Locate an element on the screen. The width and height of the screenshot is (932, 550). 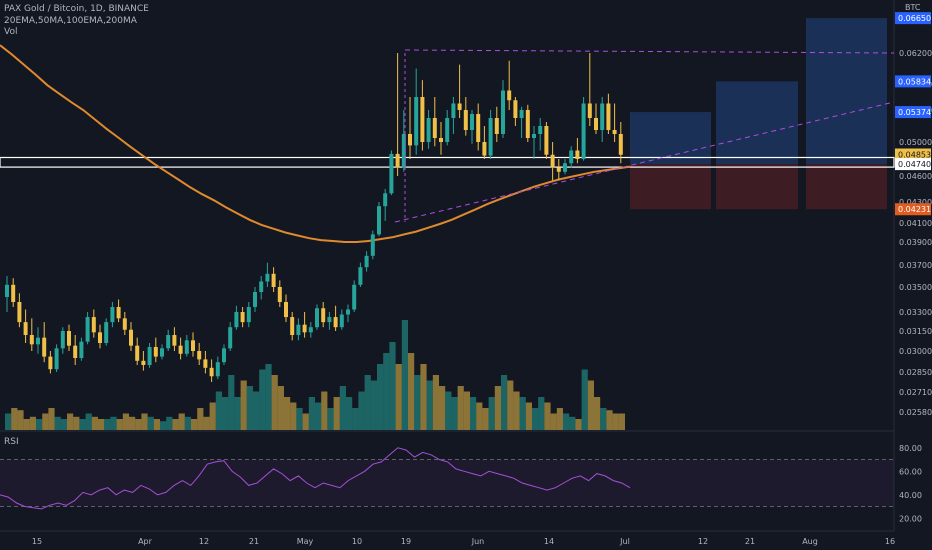
indicator-volume-label: Vol is located at coordinates (11, 32).